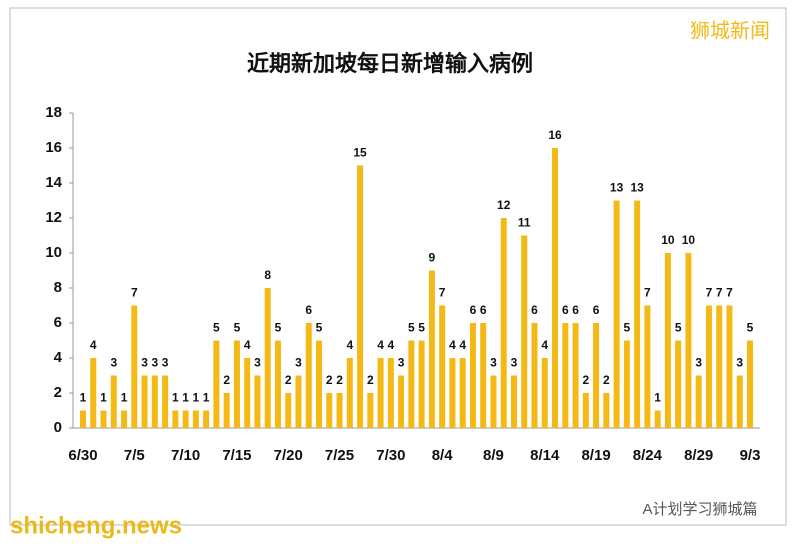 Image resolution: width=800 pixels, height=550 pixels. Describe the element at coordinates (648, 455) in the screenshot. I see `x-tick-label: 8/24` at that location.